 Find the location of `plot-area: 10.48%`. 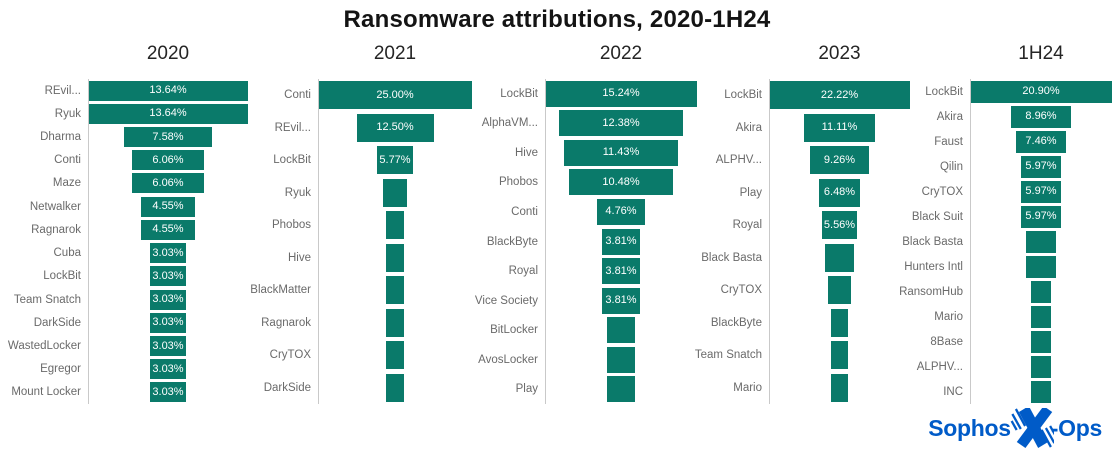

plot-area: 10.48% is located at coordinates (621, 183).